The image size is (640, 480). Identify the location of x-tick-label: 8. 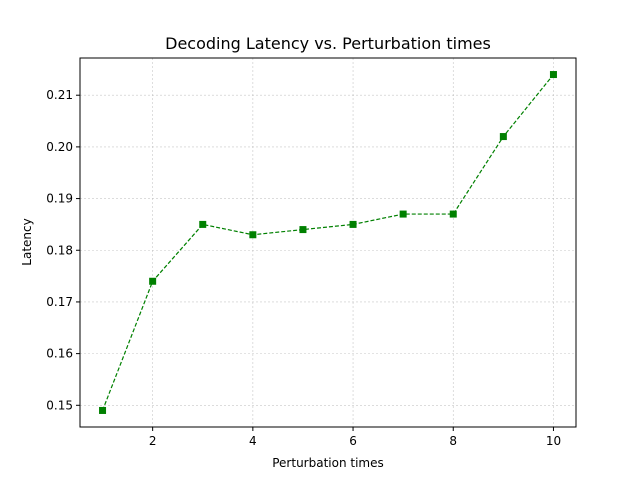
(453, 441).